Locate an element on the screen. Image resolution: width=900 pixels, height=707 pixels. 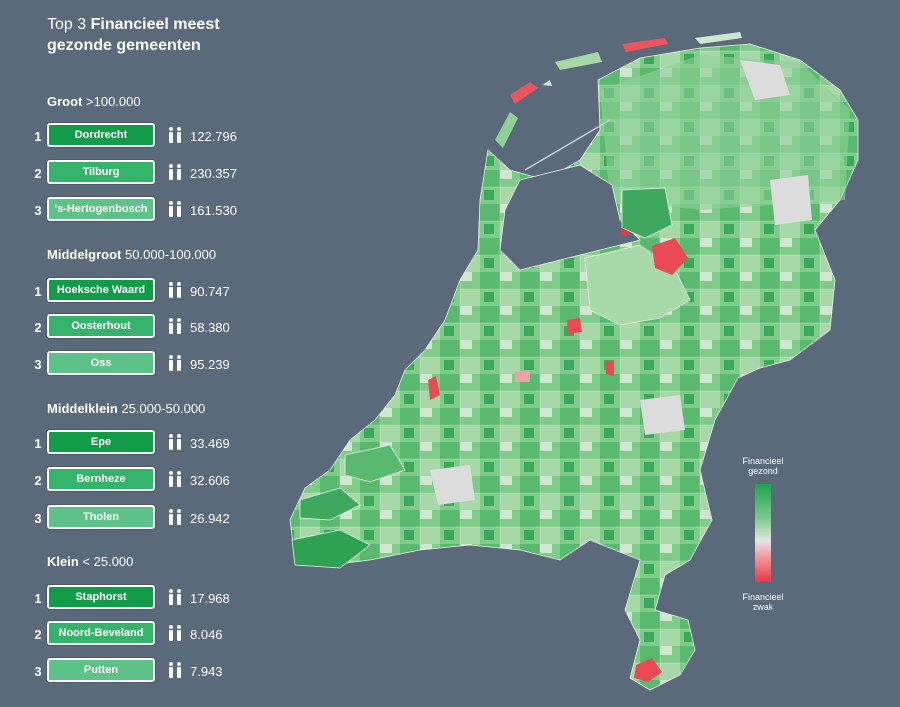
category-heading-groot: Groot >100.000 is located at coordinates (94, 101).